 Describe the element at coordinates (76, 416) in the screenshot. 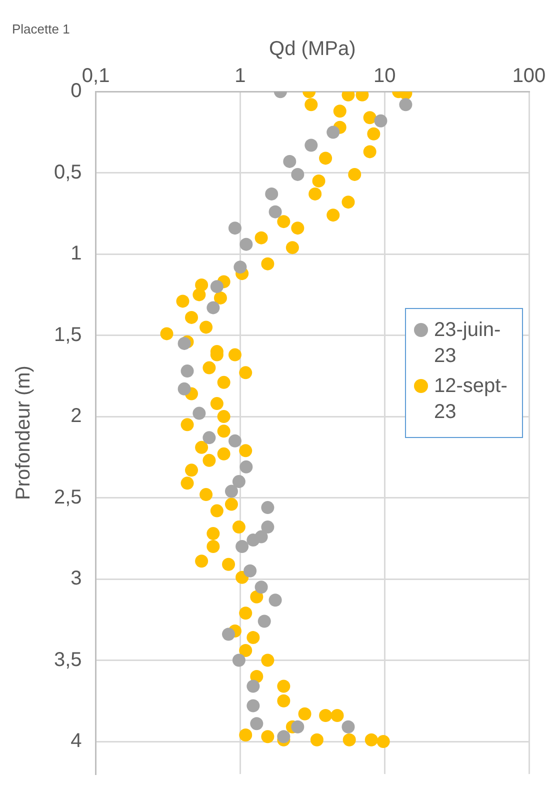

I see `y-tick-label: 2` at that location.